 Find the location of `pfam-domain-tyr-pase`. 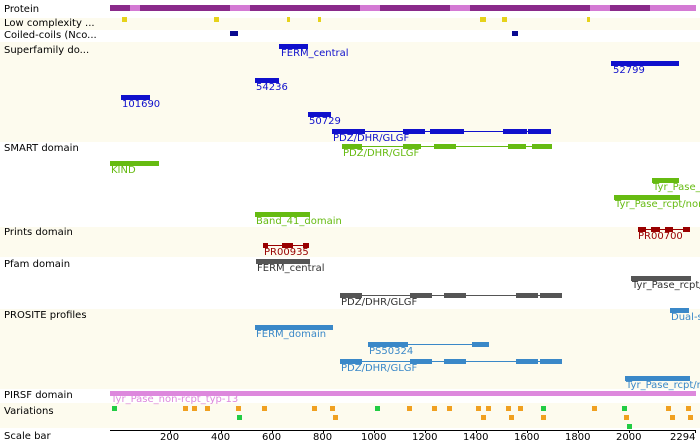

pfam-domain-tyr-pase is located at coordinates (661, 278).